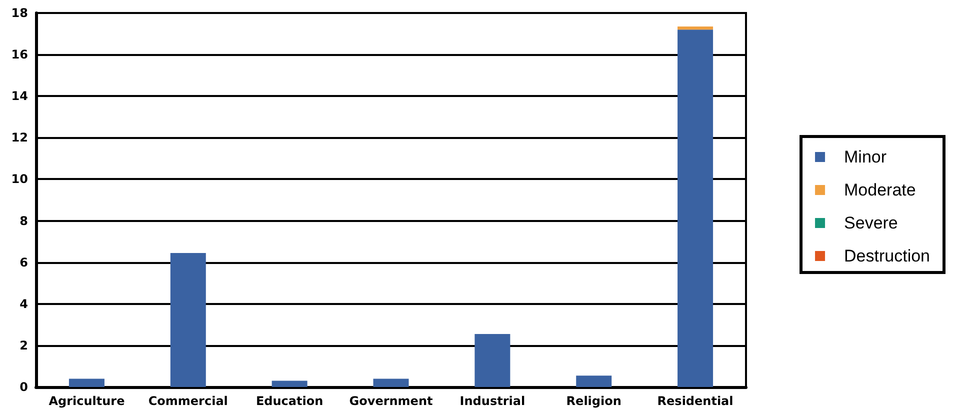 The height and width of the screenshot is (413, 956). Describe the element at coordinates (24, 303) in the screenshot. I see `y-tick-label: 4` at that location.